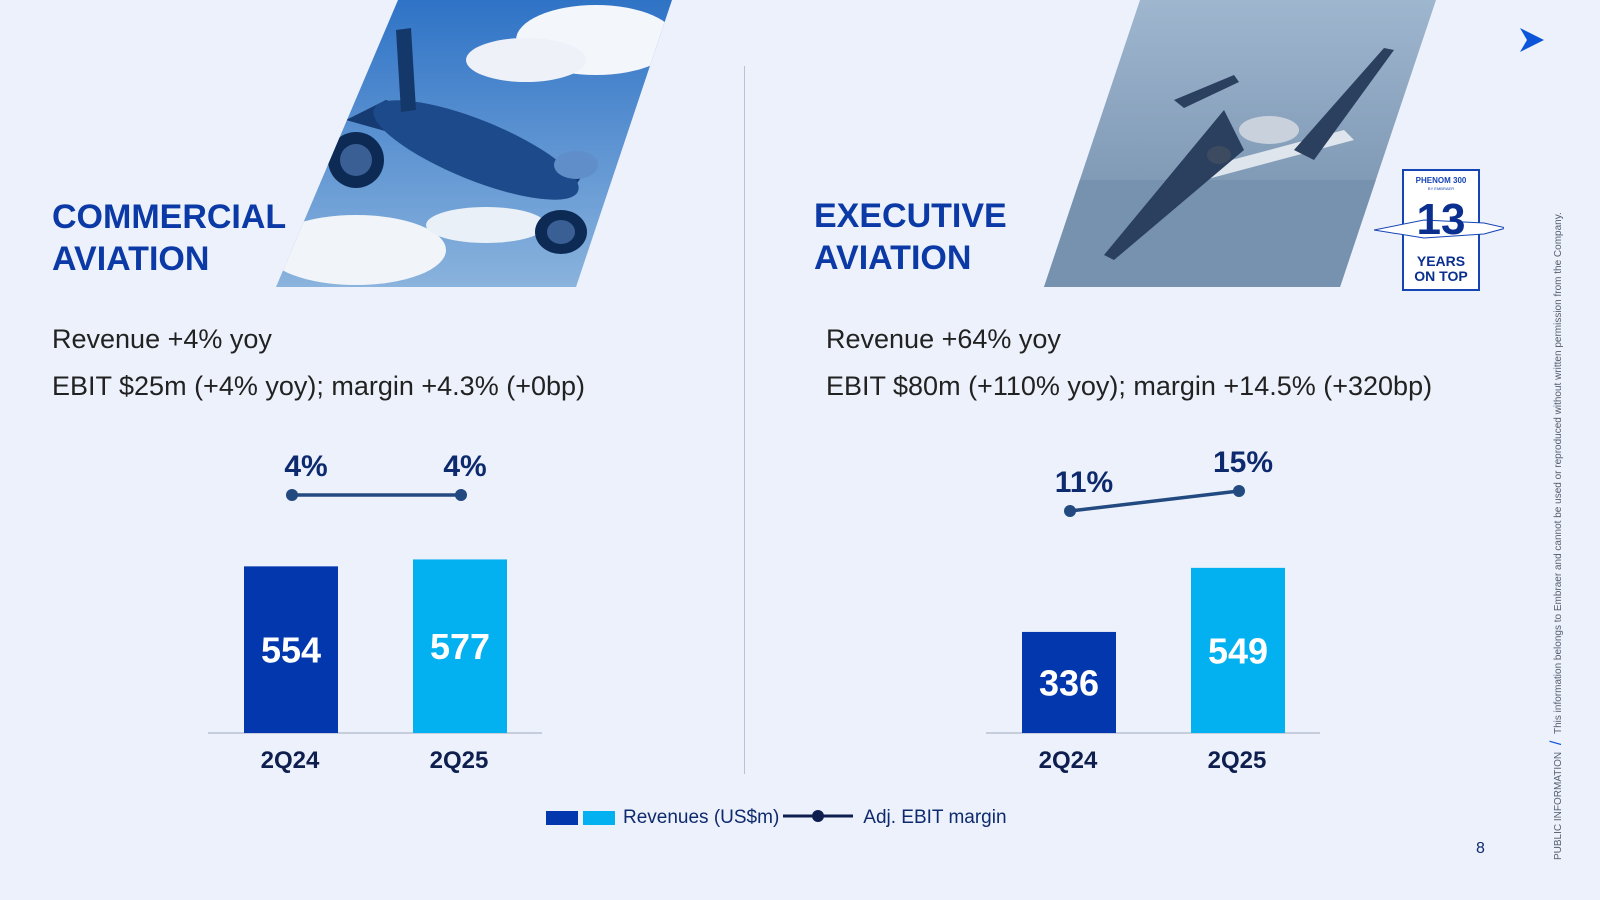 The width and height of the screenshot is (1600, 900). Describe the element at coordinates (1441, 261) in the screenshot. I see `badge-line1: YEARS` at that location.